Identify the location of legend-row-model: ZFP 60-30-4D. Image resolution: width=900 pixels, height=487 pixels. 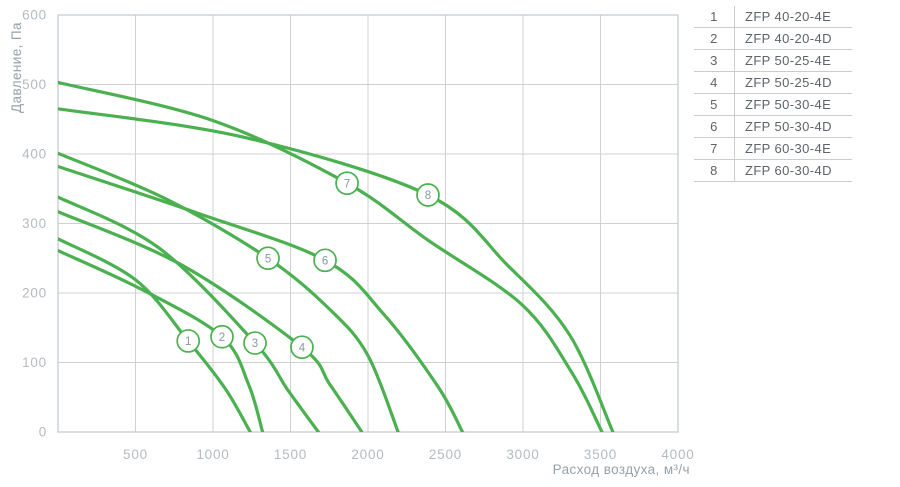
(788, 170).